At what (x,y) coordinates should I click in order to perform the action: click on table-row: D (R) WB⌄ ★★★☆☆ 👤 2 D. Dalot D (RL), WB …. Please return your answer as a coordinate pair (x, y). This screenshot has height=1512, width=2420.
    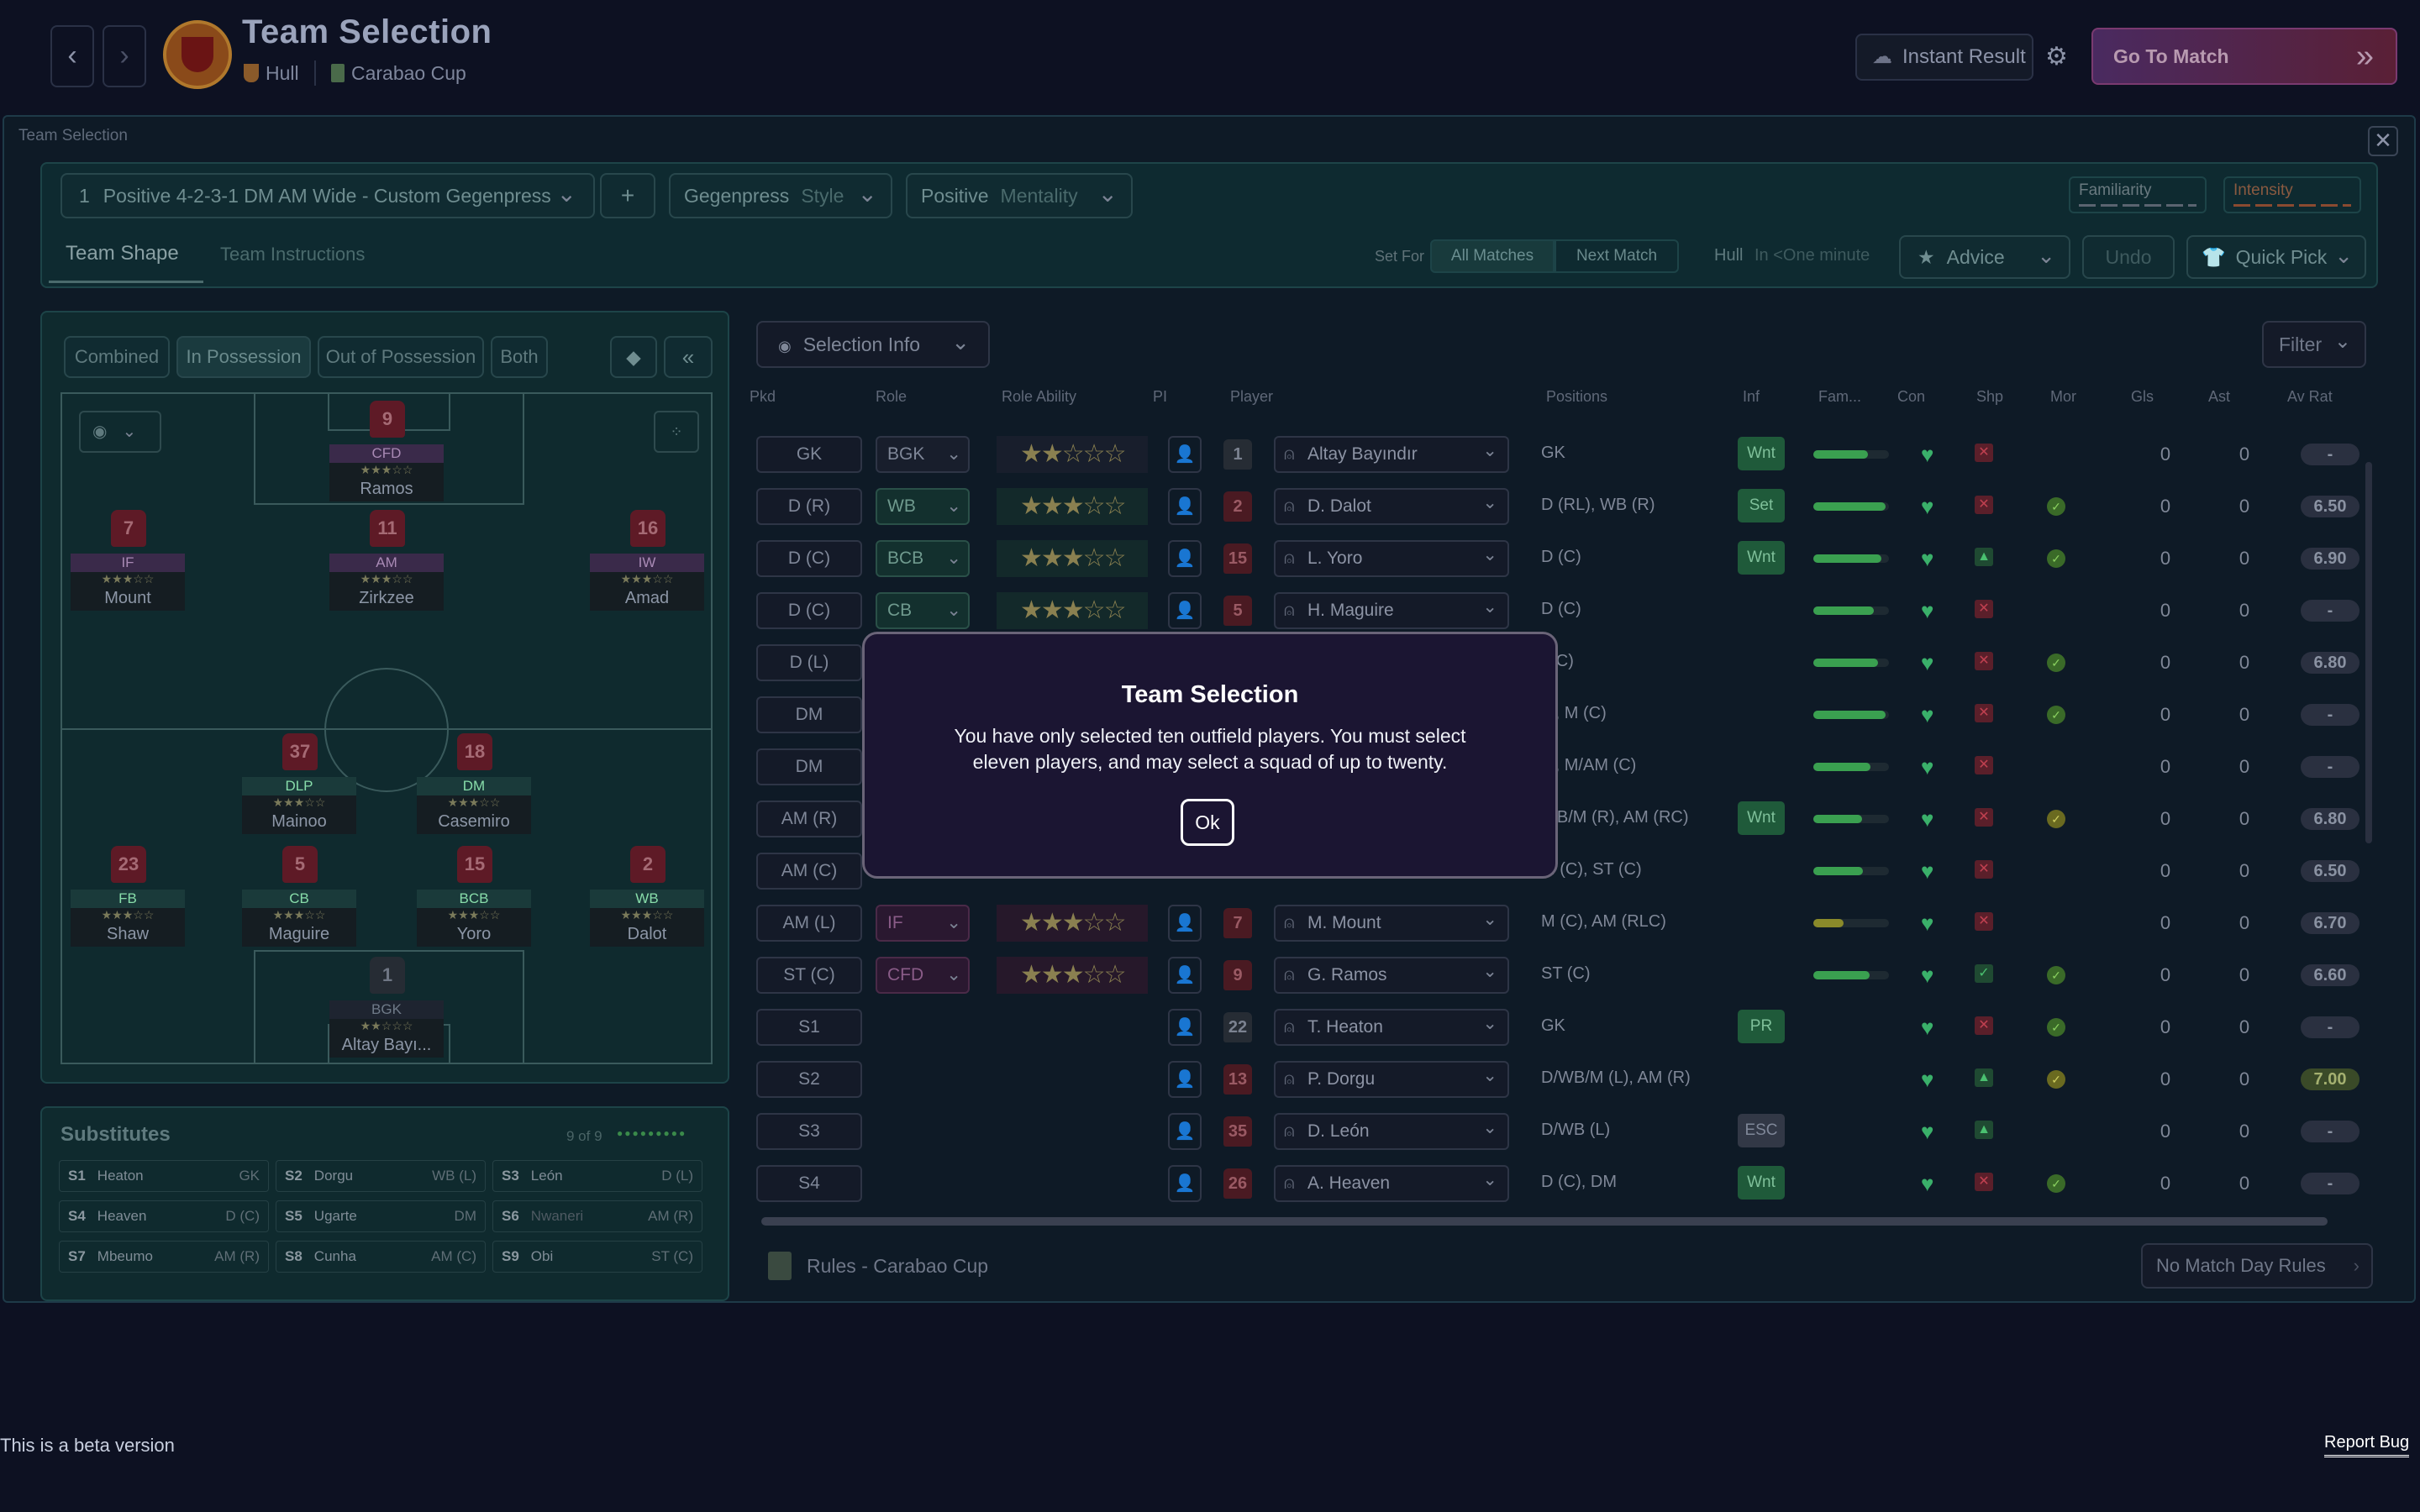
    Looking at the image, I should click on (1557, 505).